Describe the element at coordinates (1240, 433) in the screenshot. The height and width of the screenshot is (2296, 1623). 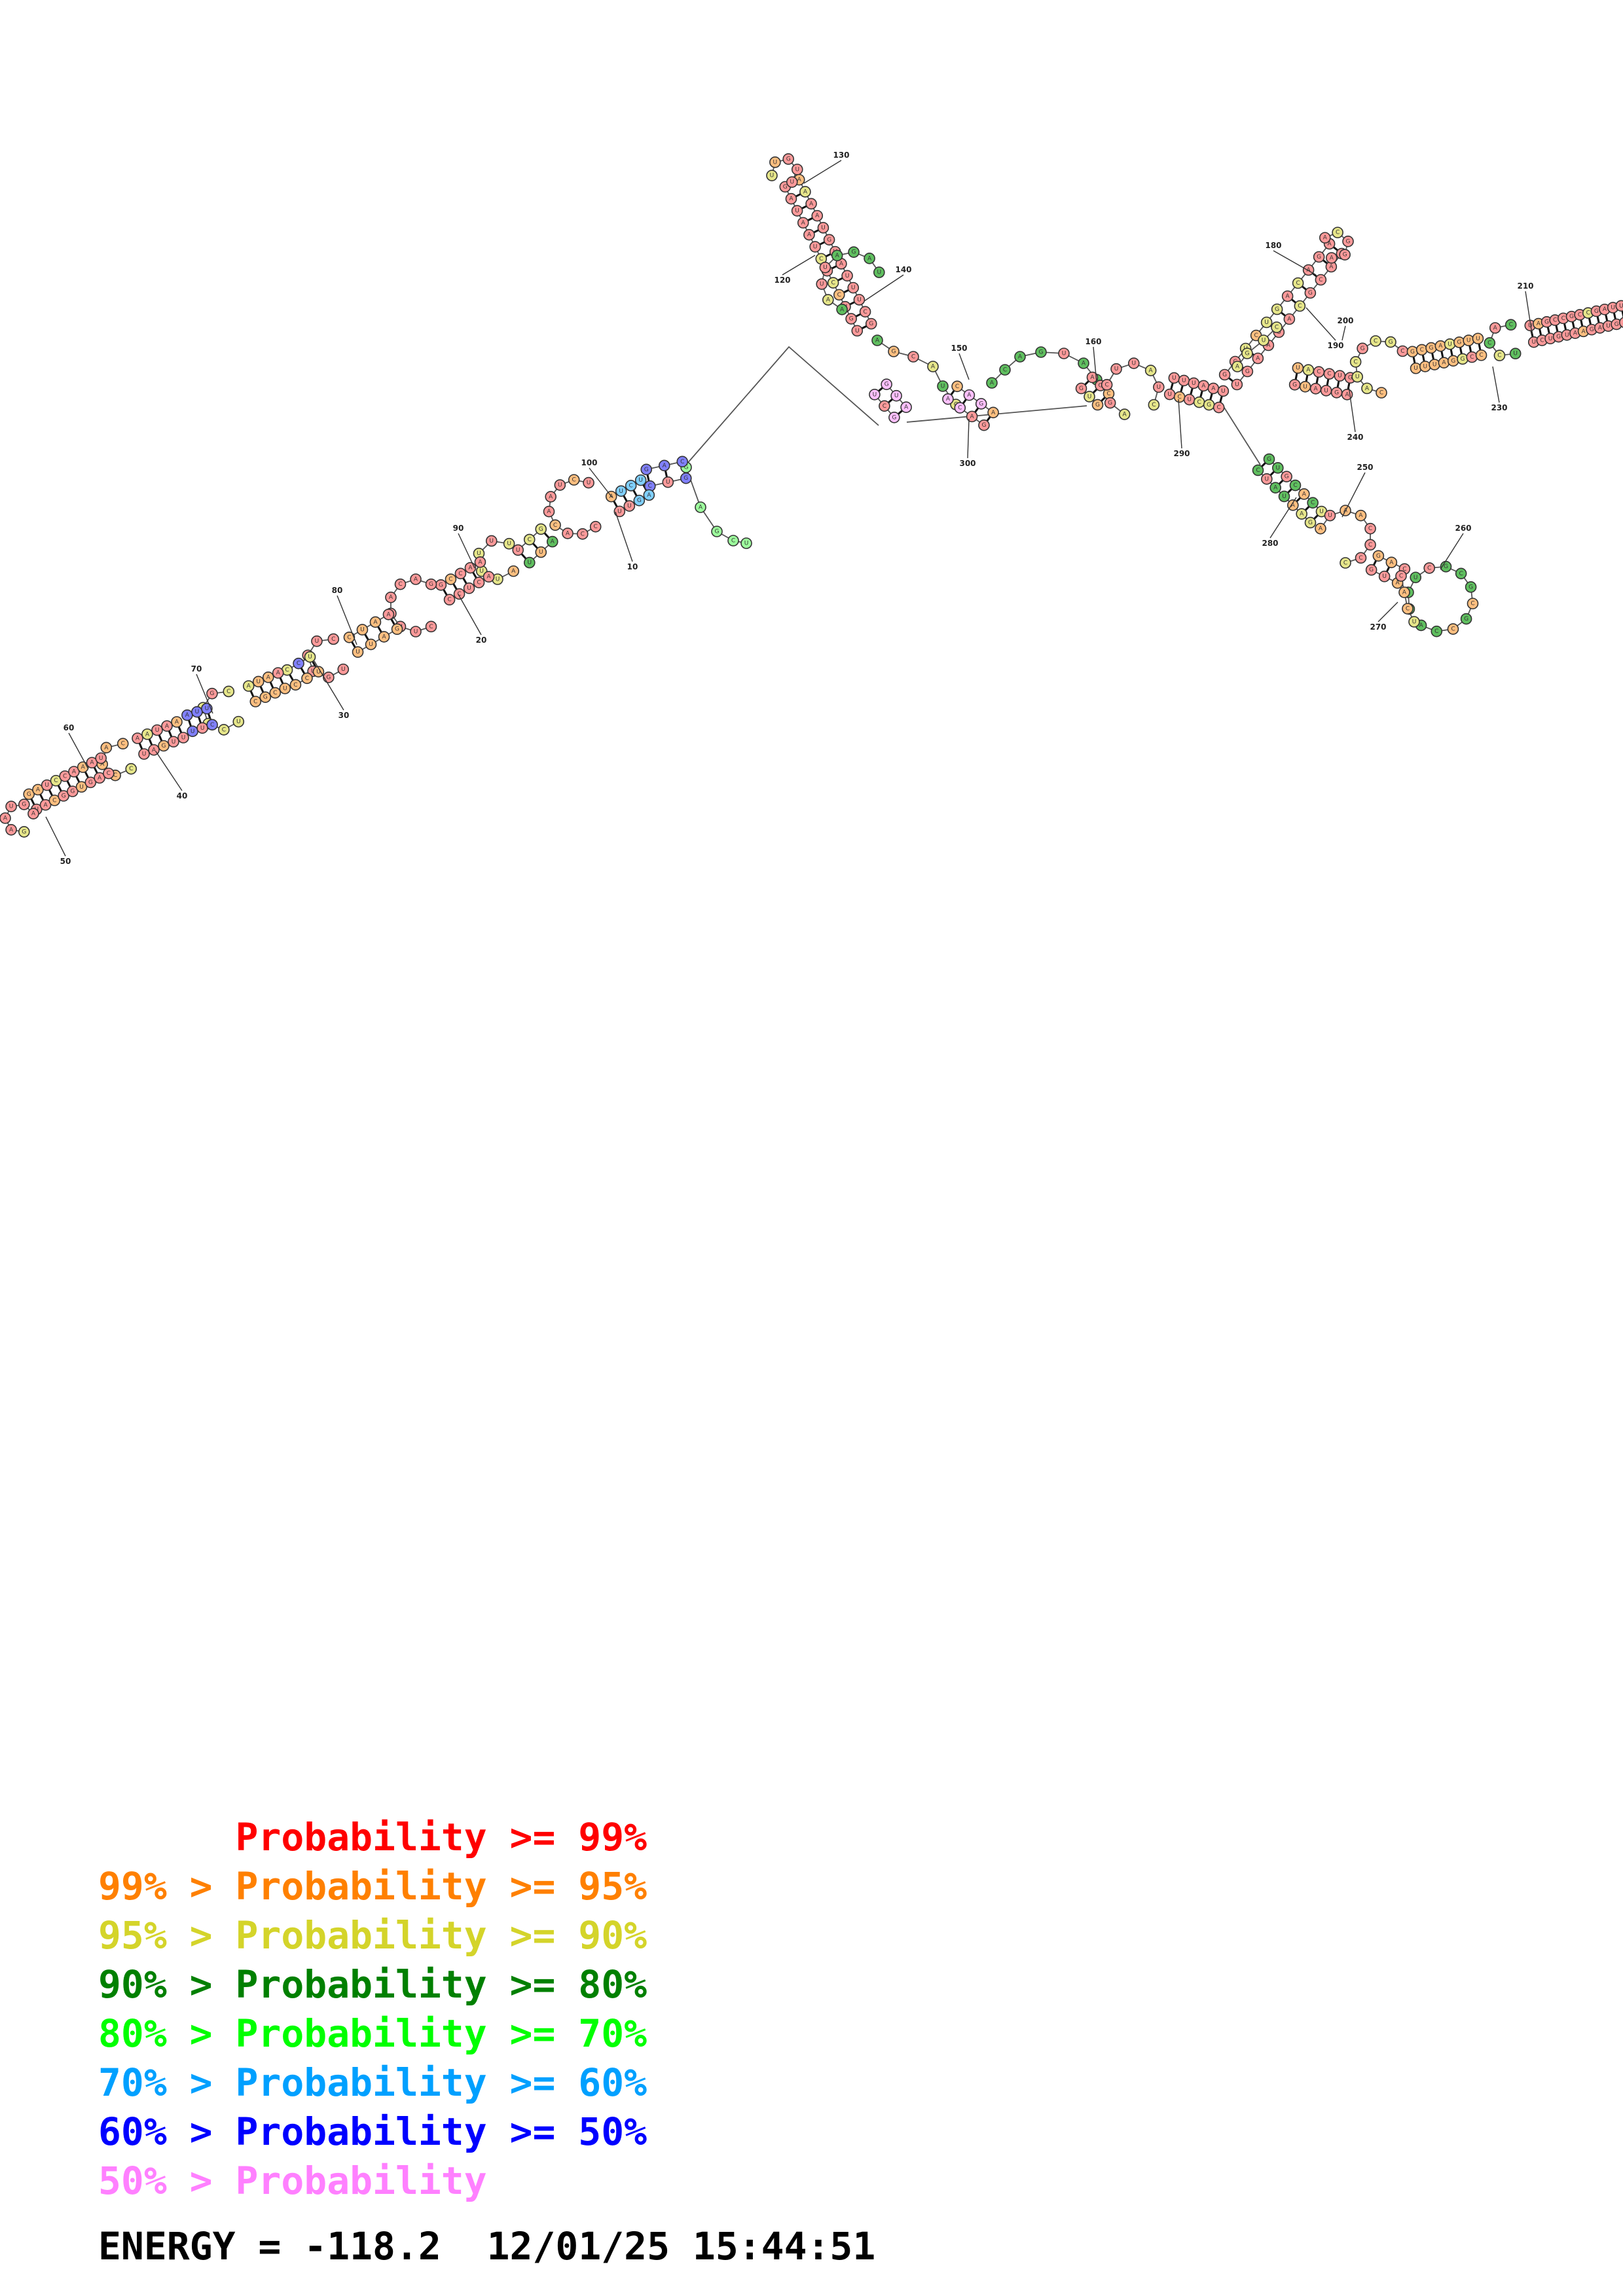
I see `connector` at that location.